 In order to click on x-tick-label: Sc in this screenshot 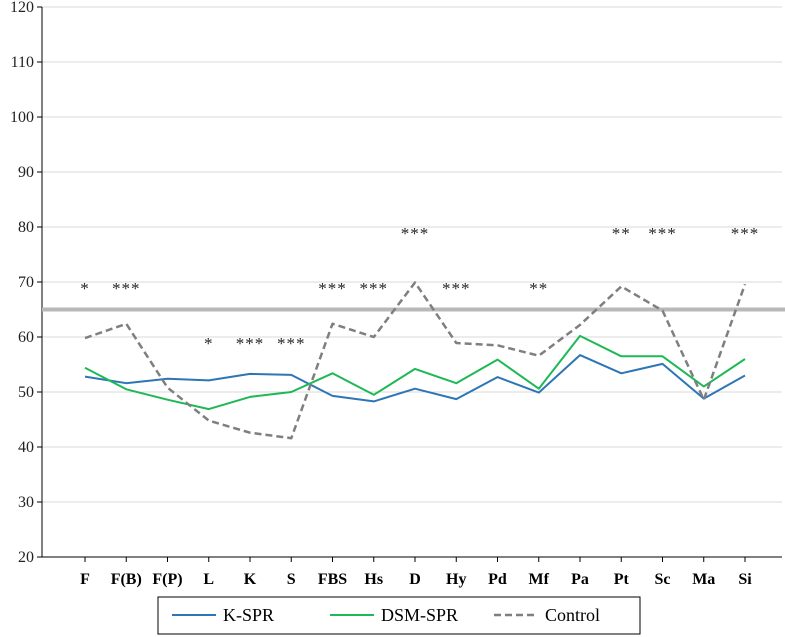, I will do `click(663, 579)`.